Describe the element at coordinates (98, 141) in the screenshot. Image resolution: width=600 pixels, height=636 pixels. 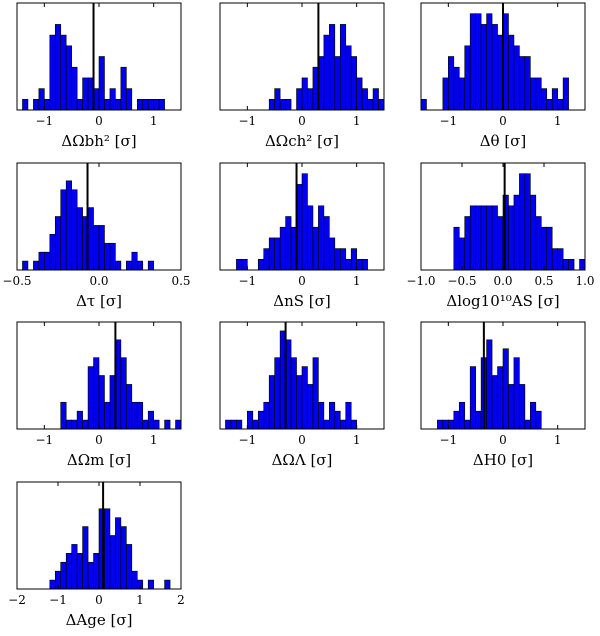
I see `x-axis-label: ΔΩbh² [σ]` at that location.